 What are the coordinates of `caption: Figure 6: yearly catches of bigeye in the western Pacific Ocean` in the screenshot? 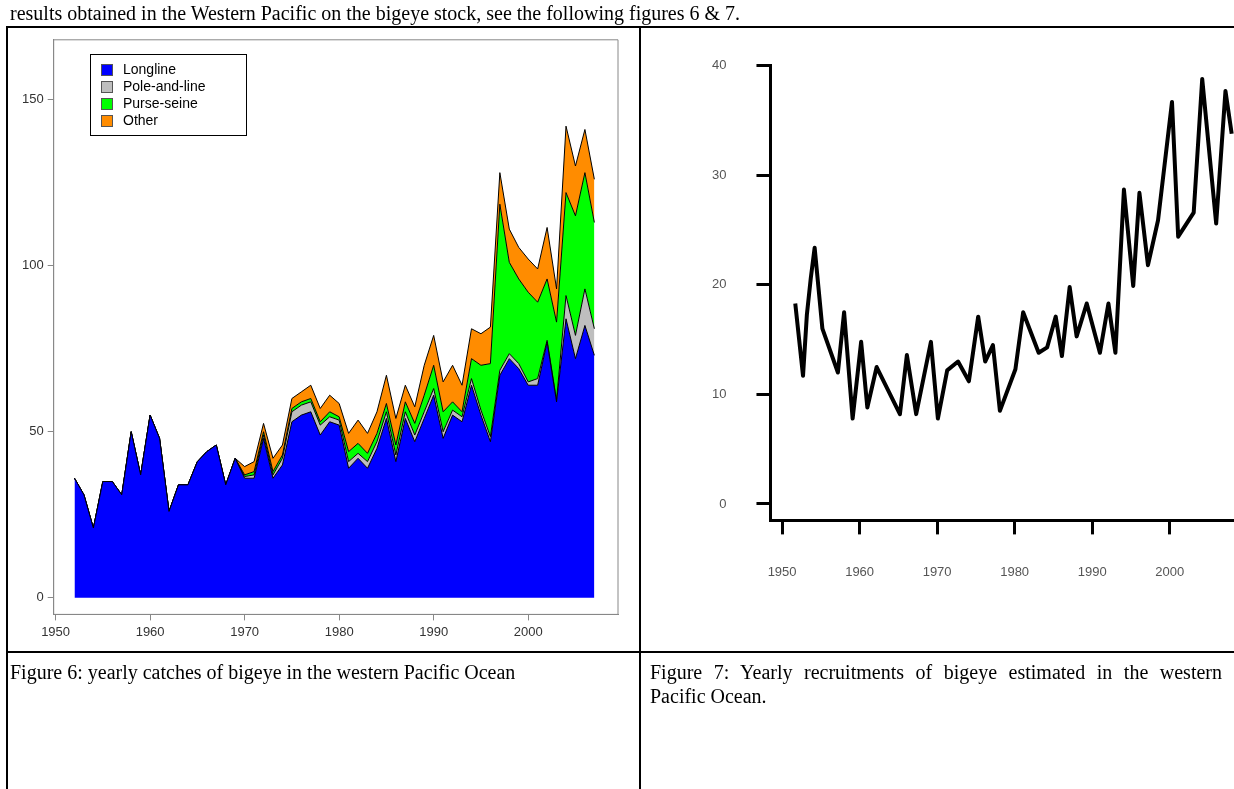 It's located at (263, 672).